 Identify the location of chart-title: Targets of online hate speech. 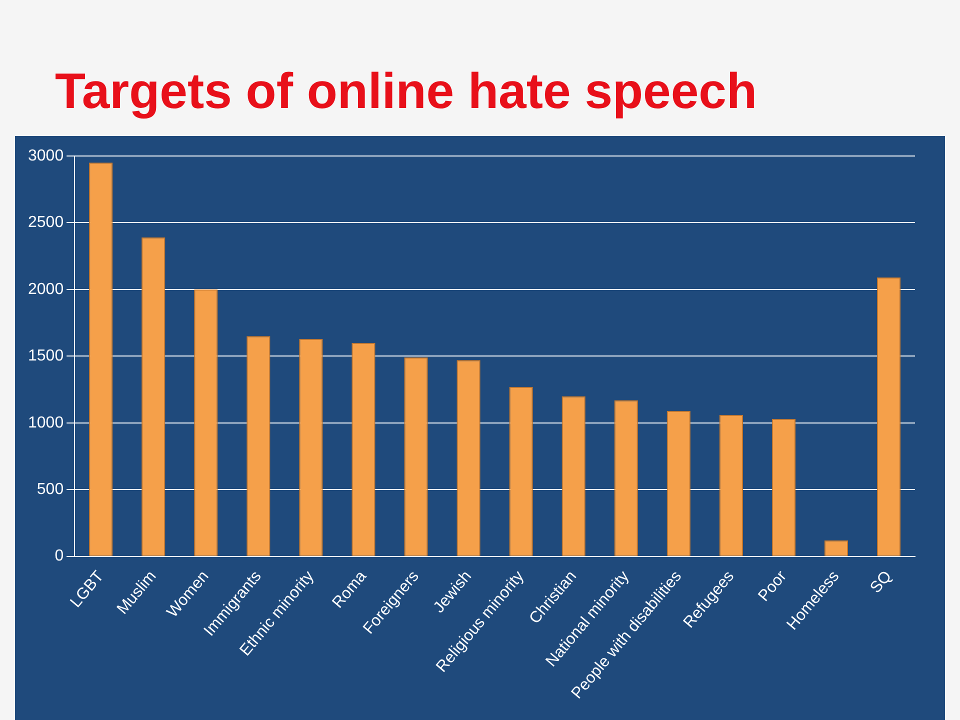
(406, 91).